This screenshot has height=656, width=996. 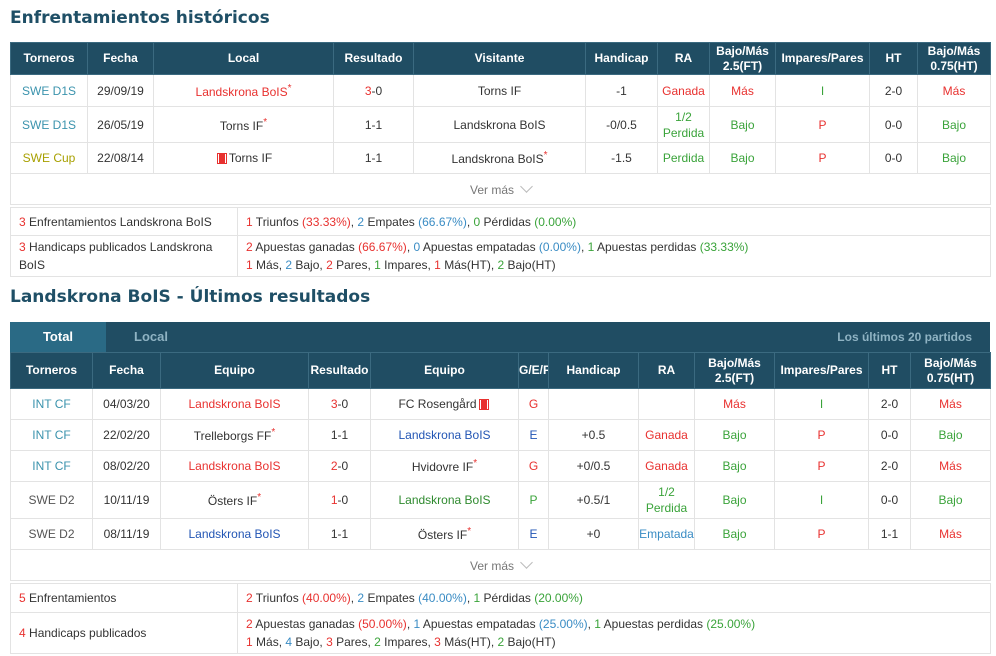 What do you see at coordinates (334, 435) in the screenshot?
I see `score-home: 1` at bounding box center [334, 435].